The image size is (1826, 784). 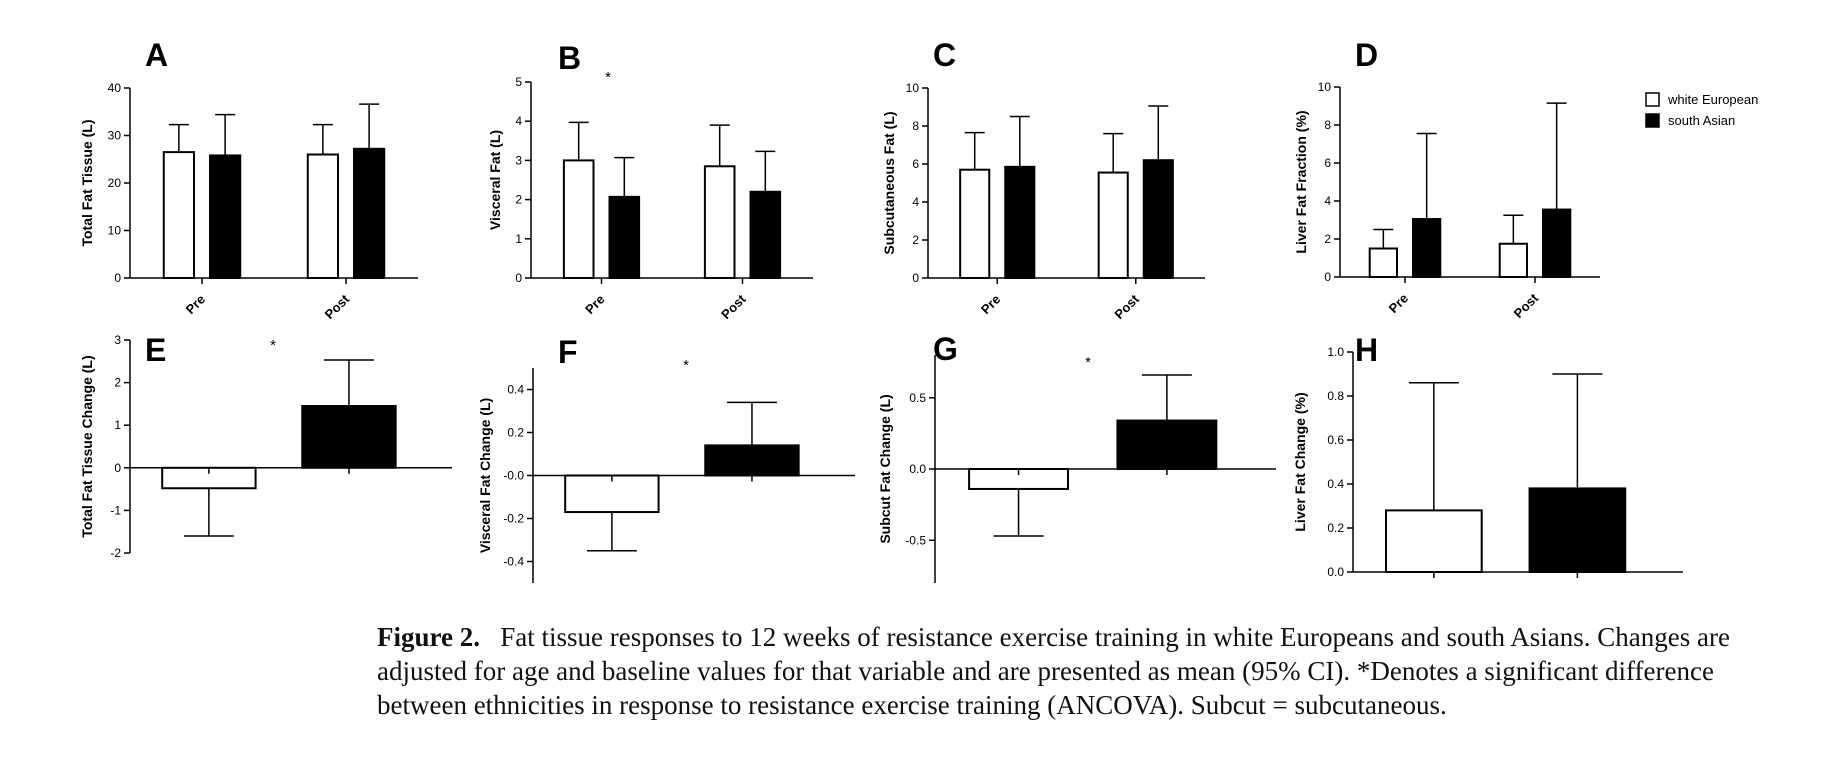 What do you see at coordinates (945, 349) in the screenshot?
I see `panel-letter-G: G` at bounding box center [945, 349].